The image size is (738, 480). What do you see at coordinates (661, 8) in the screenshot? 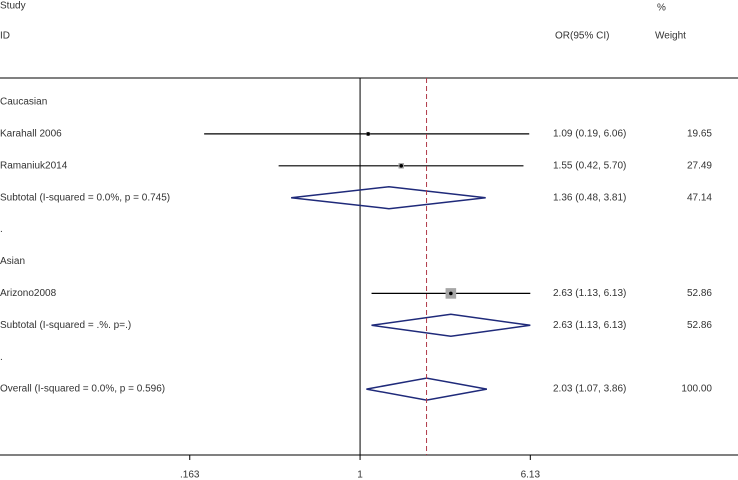
I see `header-weight-pct: %` at bounding box center [661, 8].